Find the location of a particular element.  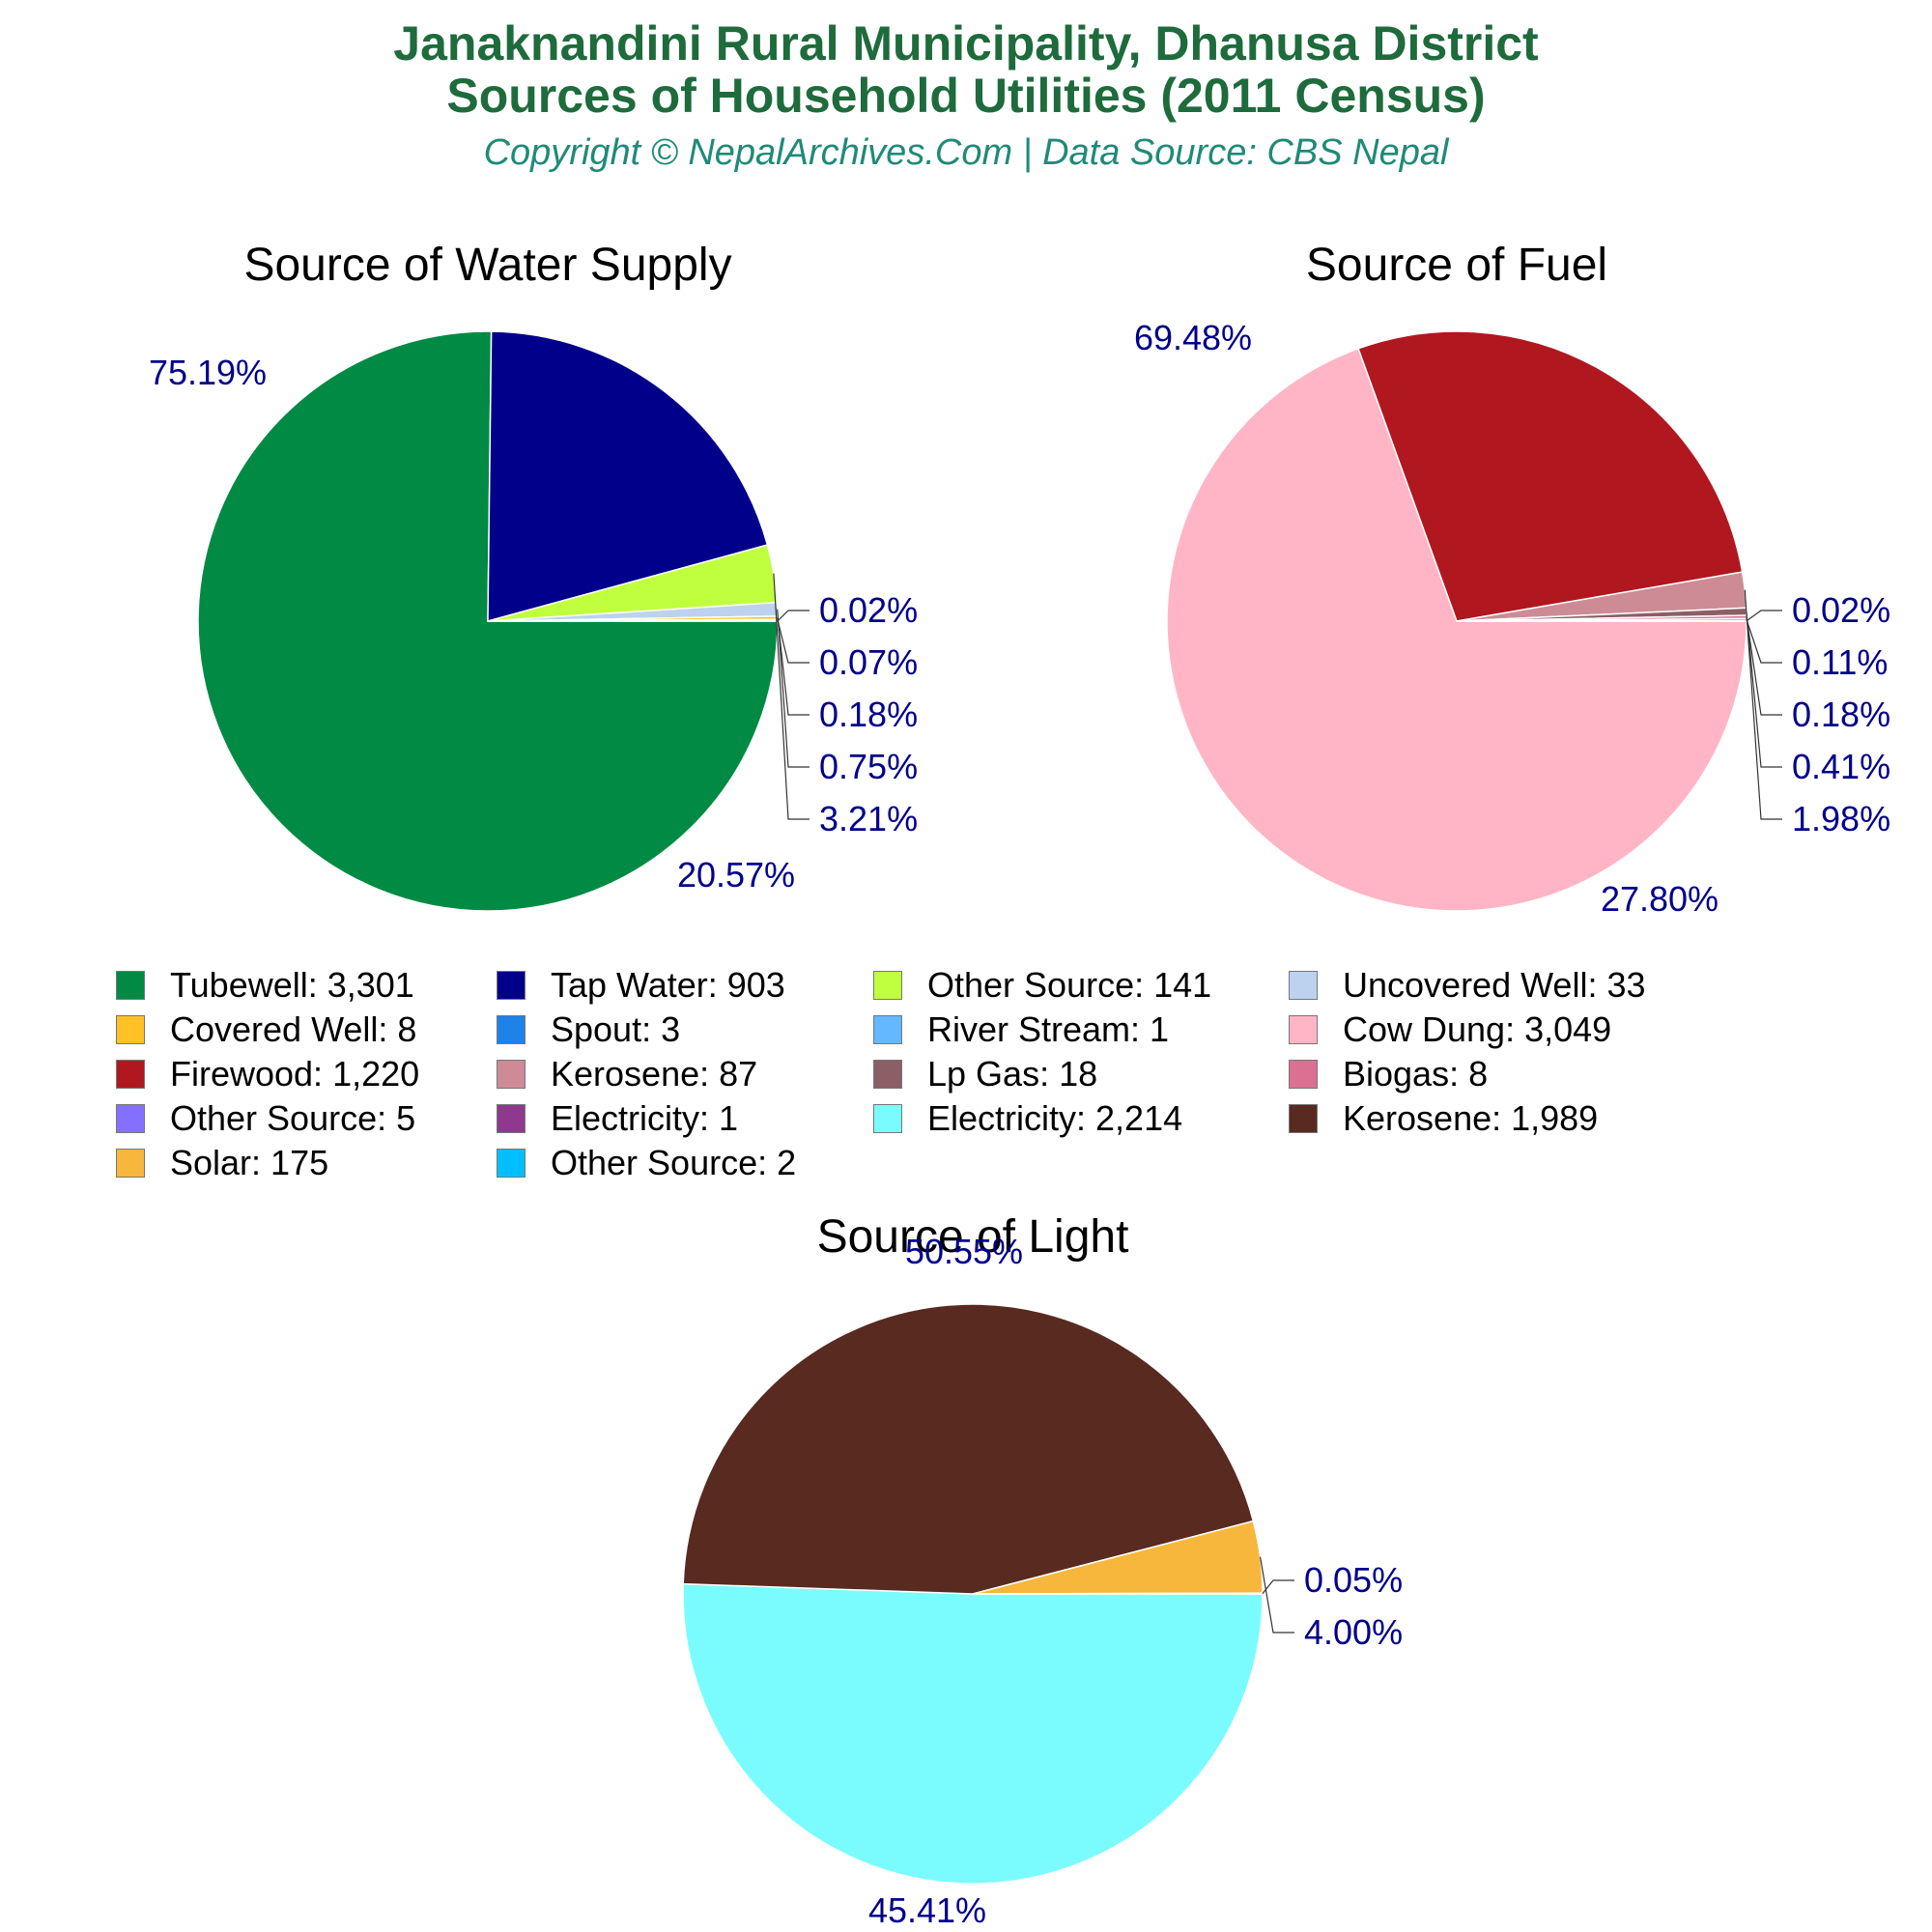

pct-label: 0.11% is located at coordinates (1840, 662).